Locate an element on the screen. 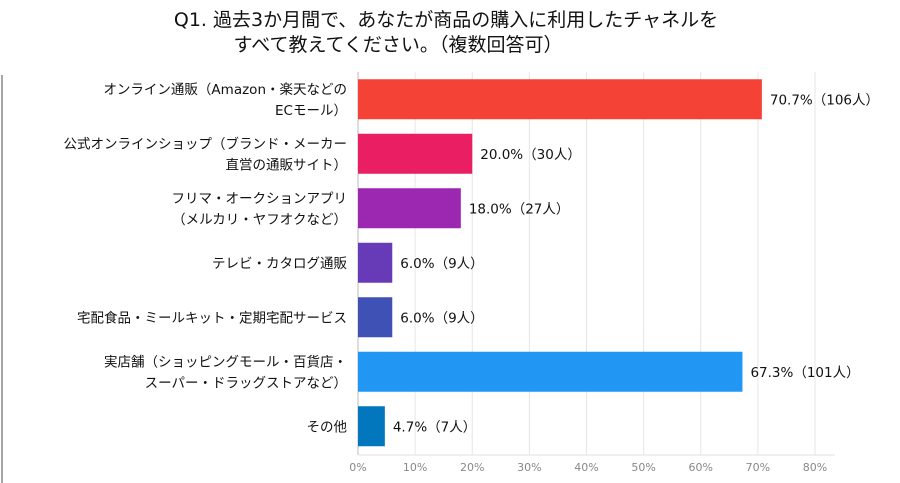  chart-title-line1: Q1. 過去3か月間で、あなたが商品の購入に利用したチャネルを is located at coordinates (446, 20).